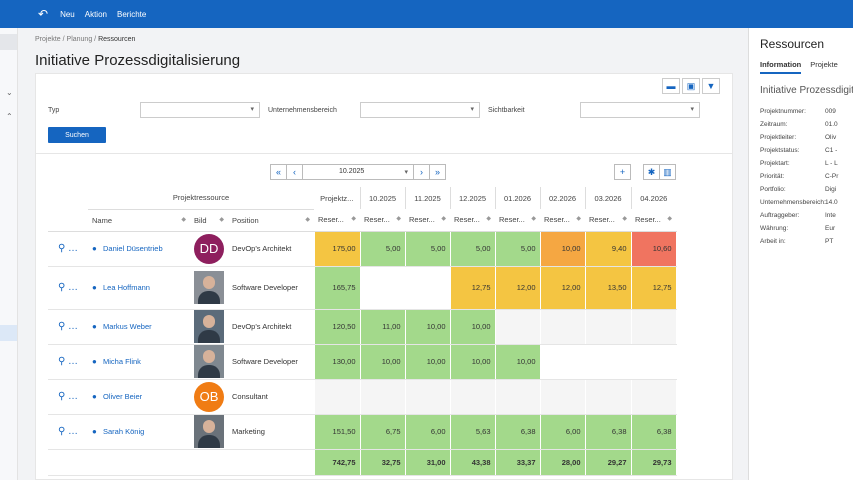 The width and height of the screenshot is (853, 480). I want to click on total-cell, so click(337, 397).